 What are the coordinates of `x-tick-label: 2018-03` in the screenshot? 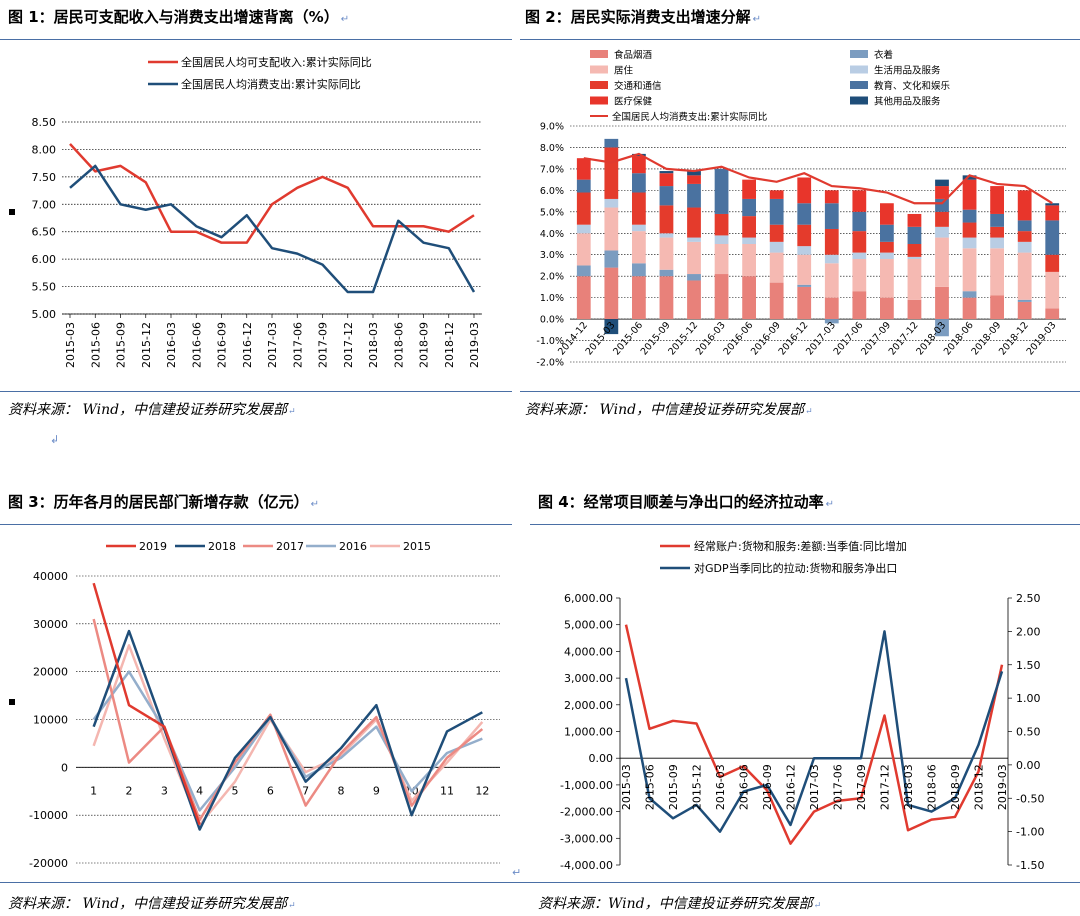 It's located at (908, 787).